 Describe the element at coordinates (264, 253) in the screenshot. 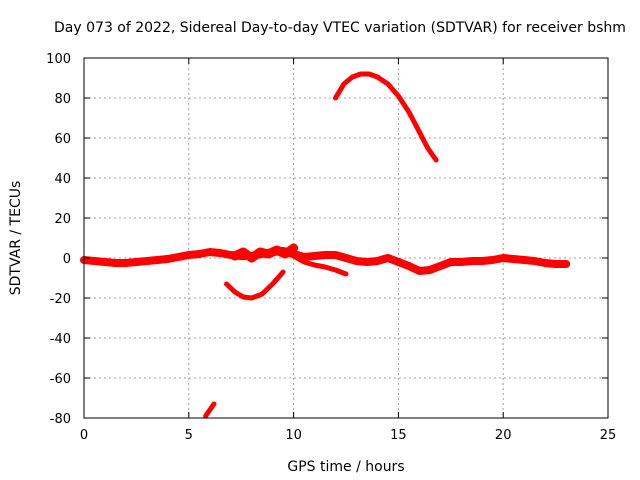

I see `series-noisy-band` at that location.